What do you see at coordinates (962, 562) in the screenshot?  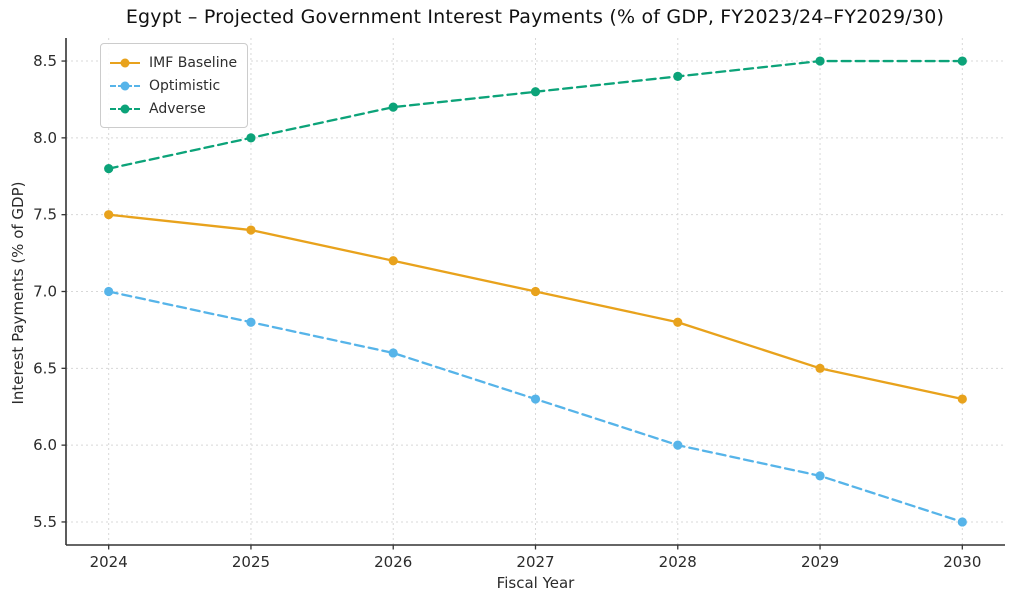 I see `x-tick-label: 2030` at bounding box center [962, 562].